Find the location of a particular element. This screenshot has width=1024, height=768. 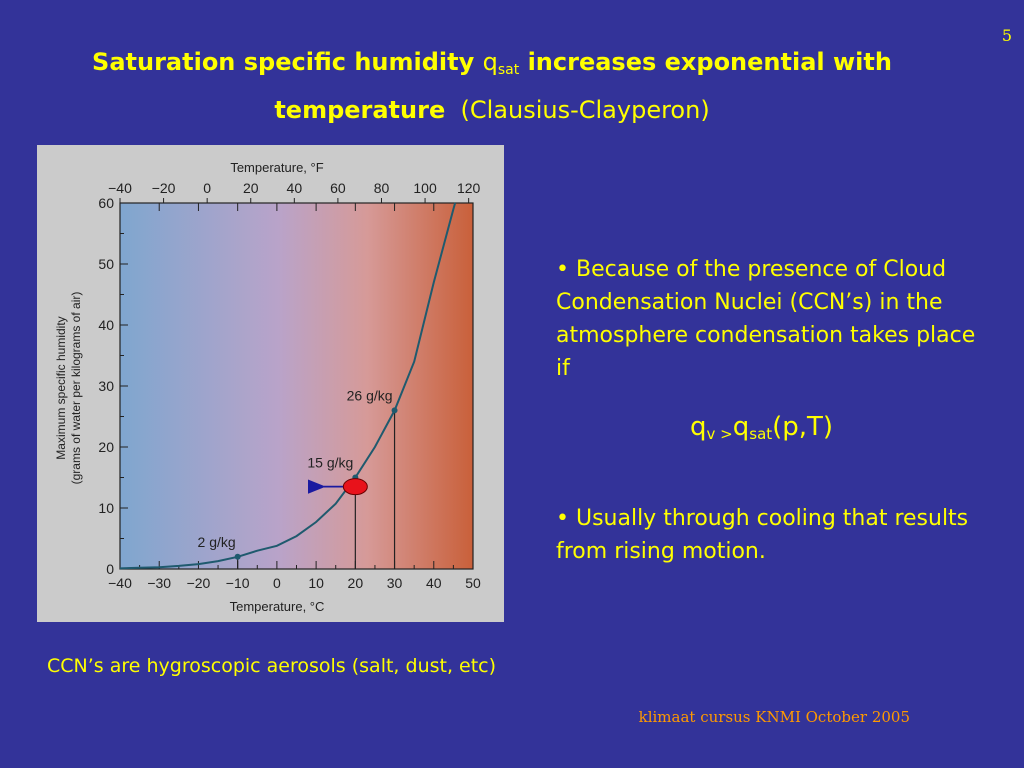

top-tick-label: 40 is located at coordinates (295, 188).